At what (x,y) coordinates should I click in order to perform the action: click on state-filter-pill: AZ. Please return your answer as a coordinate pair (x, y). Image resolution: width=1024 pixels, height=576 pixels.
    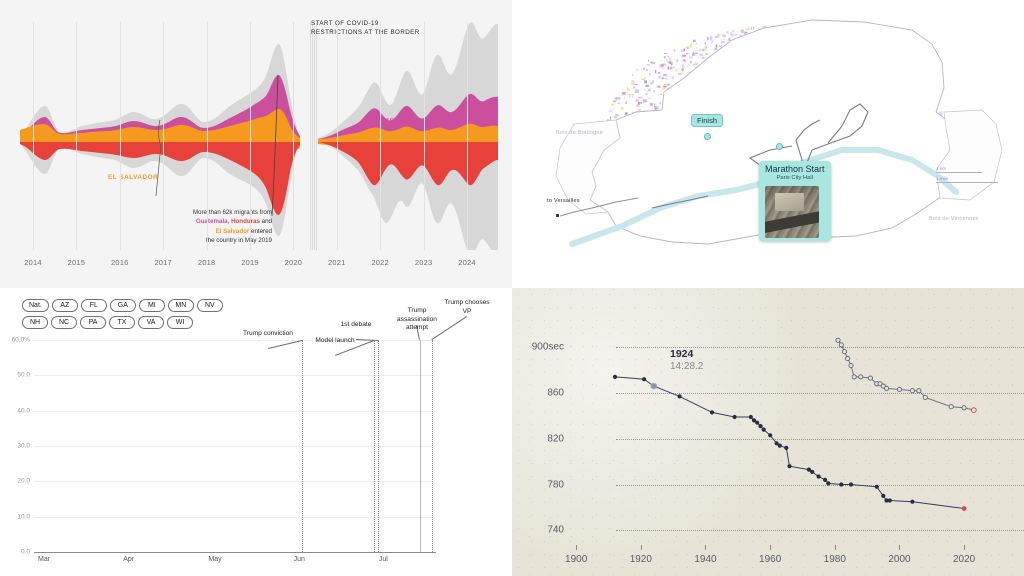
    Looking at the image, I should click on (64, 305).